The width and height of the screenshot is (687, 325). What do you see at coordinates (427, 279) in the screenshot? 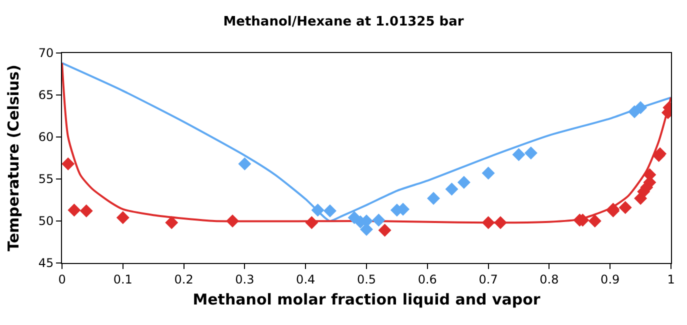
I see `x-tick-label: 0.6` at bounding box center [427, 279].